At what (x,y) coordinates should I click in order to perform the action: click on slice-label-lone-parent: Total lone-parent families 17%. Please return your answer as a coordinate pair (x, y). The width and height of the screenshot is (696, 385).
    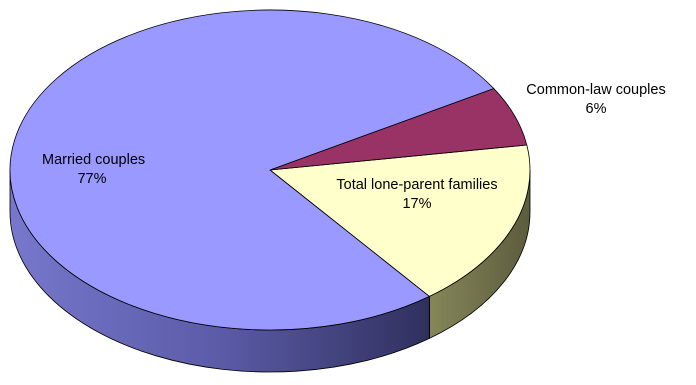
    Looking at the image, I should click on (416, 194).